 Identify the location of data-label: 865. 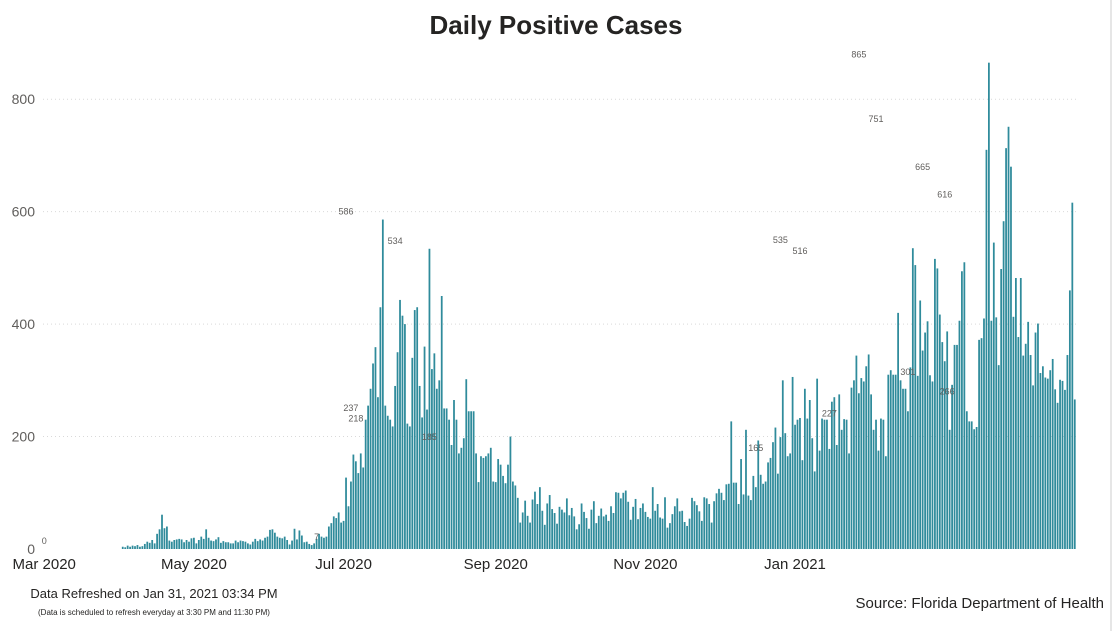
(858, 55).